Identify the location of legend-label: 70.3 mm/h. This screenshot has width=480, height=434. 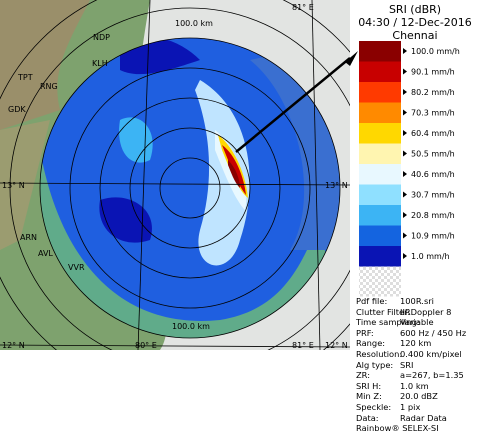
(433, 113).